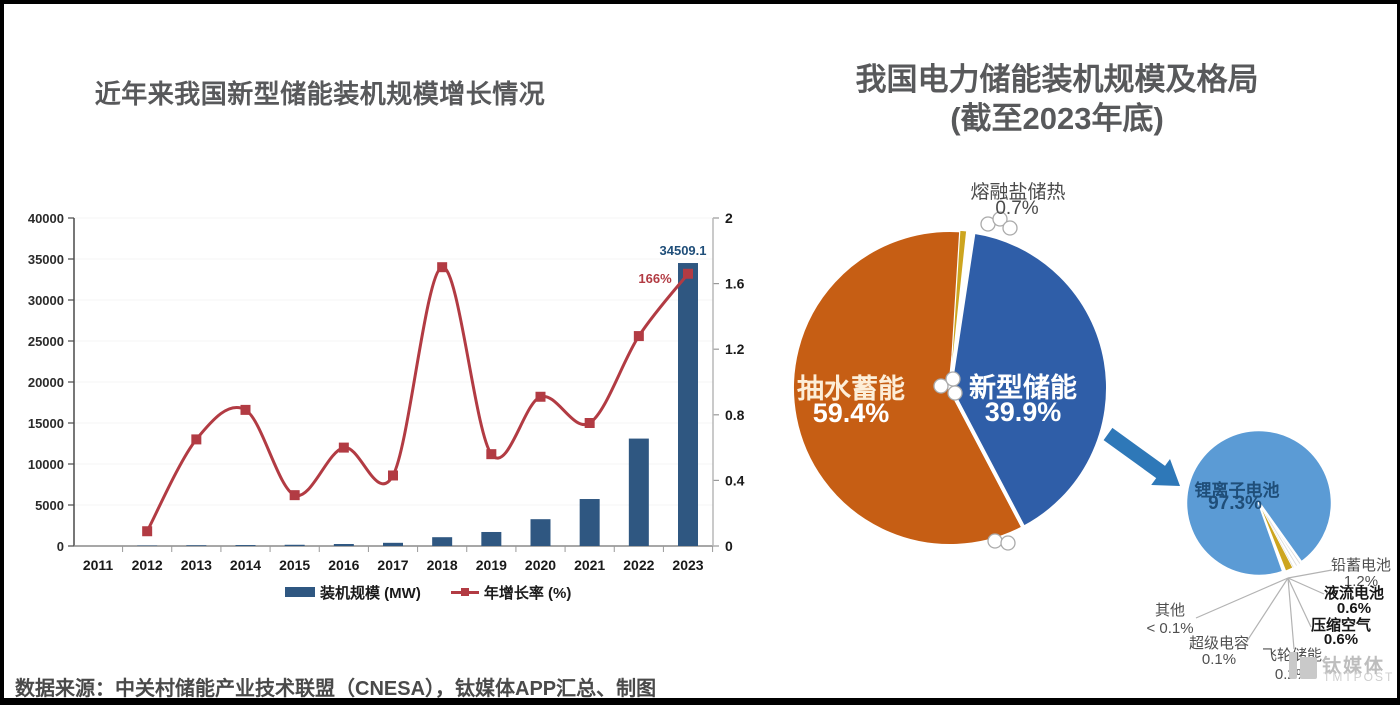 This screenshot has width=1400, height=705. What do you see at coordinates (245, 565) in the screenshot?
I see `x-tick-label-2014: 2014` at bounding box center [245, 565].